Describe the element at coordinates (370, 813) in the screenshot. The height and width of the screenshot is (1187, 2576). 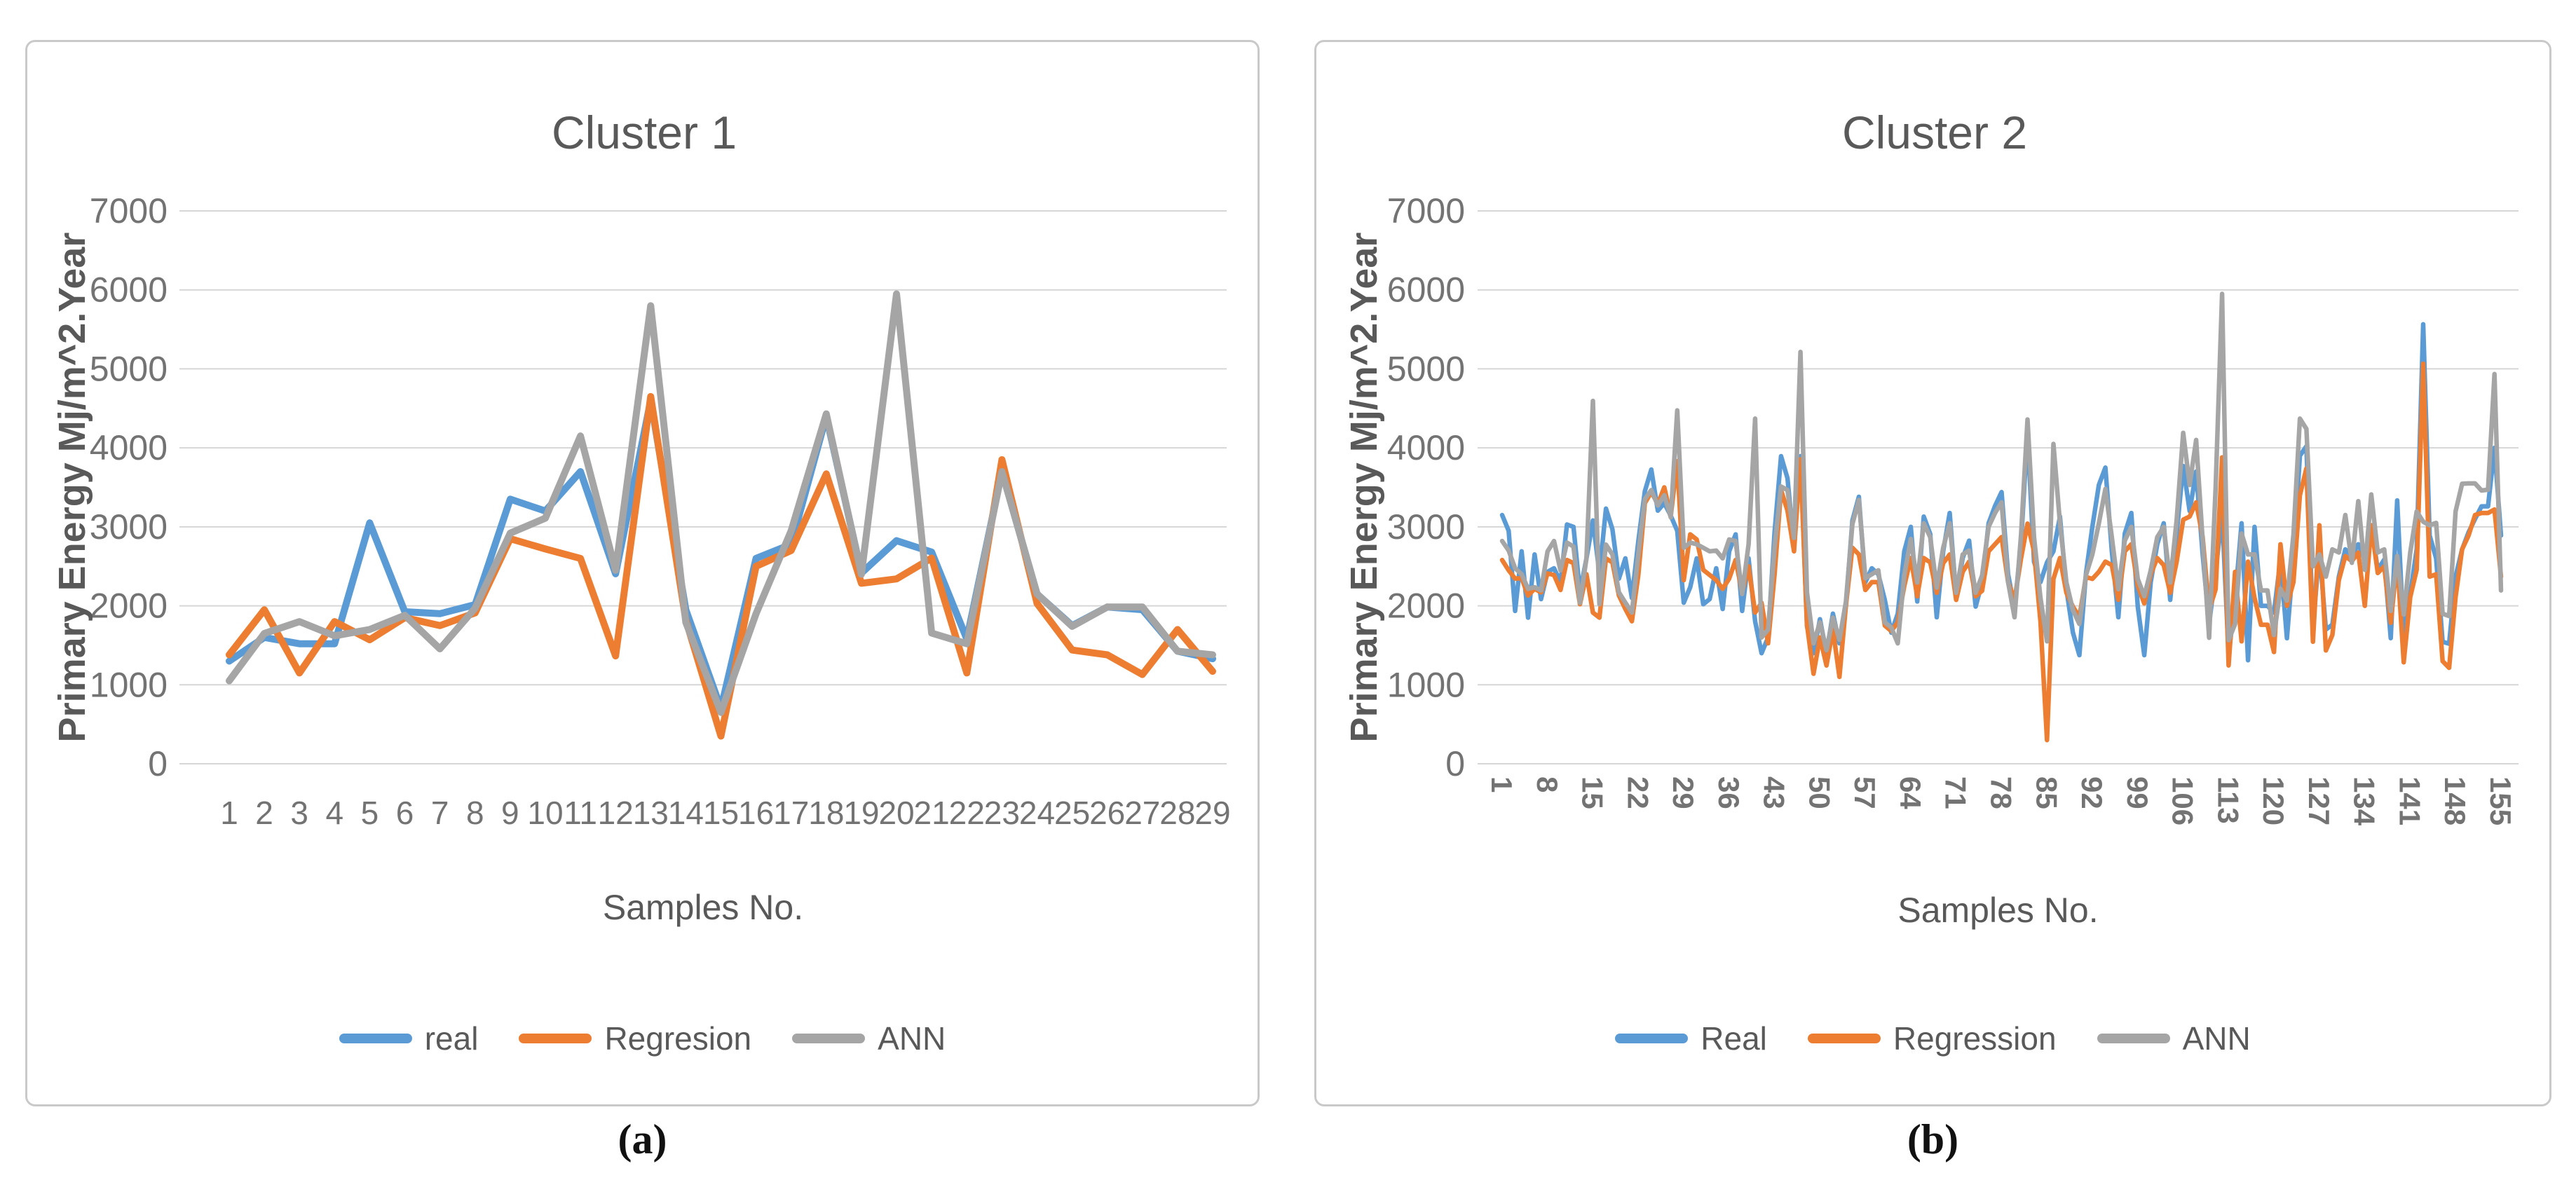
I see `x-tick-label: 5` at that location.